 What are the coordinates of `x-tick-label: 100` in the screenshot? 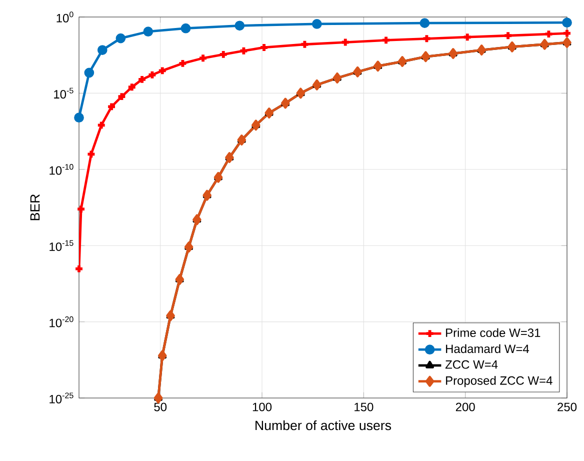 It's located at (262, 407).